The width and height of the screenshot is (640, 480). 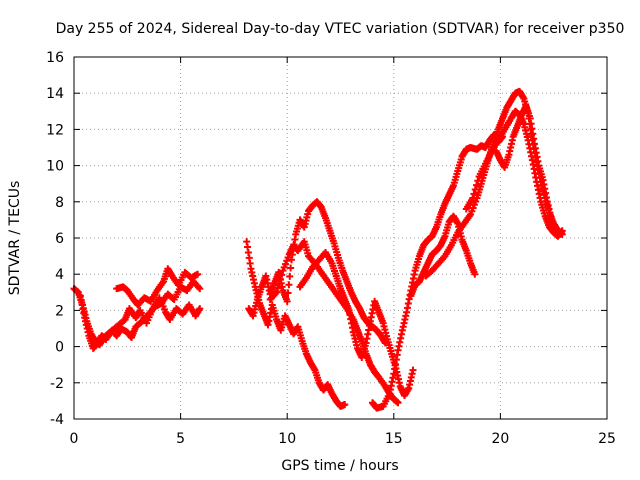 What do you see at coordinates (59, 275) in the screenshot?
I see `y-tick-label: 4` at bounding box center [59, 275].